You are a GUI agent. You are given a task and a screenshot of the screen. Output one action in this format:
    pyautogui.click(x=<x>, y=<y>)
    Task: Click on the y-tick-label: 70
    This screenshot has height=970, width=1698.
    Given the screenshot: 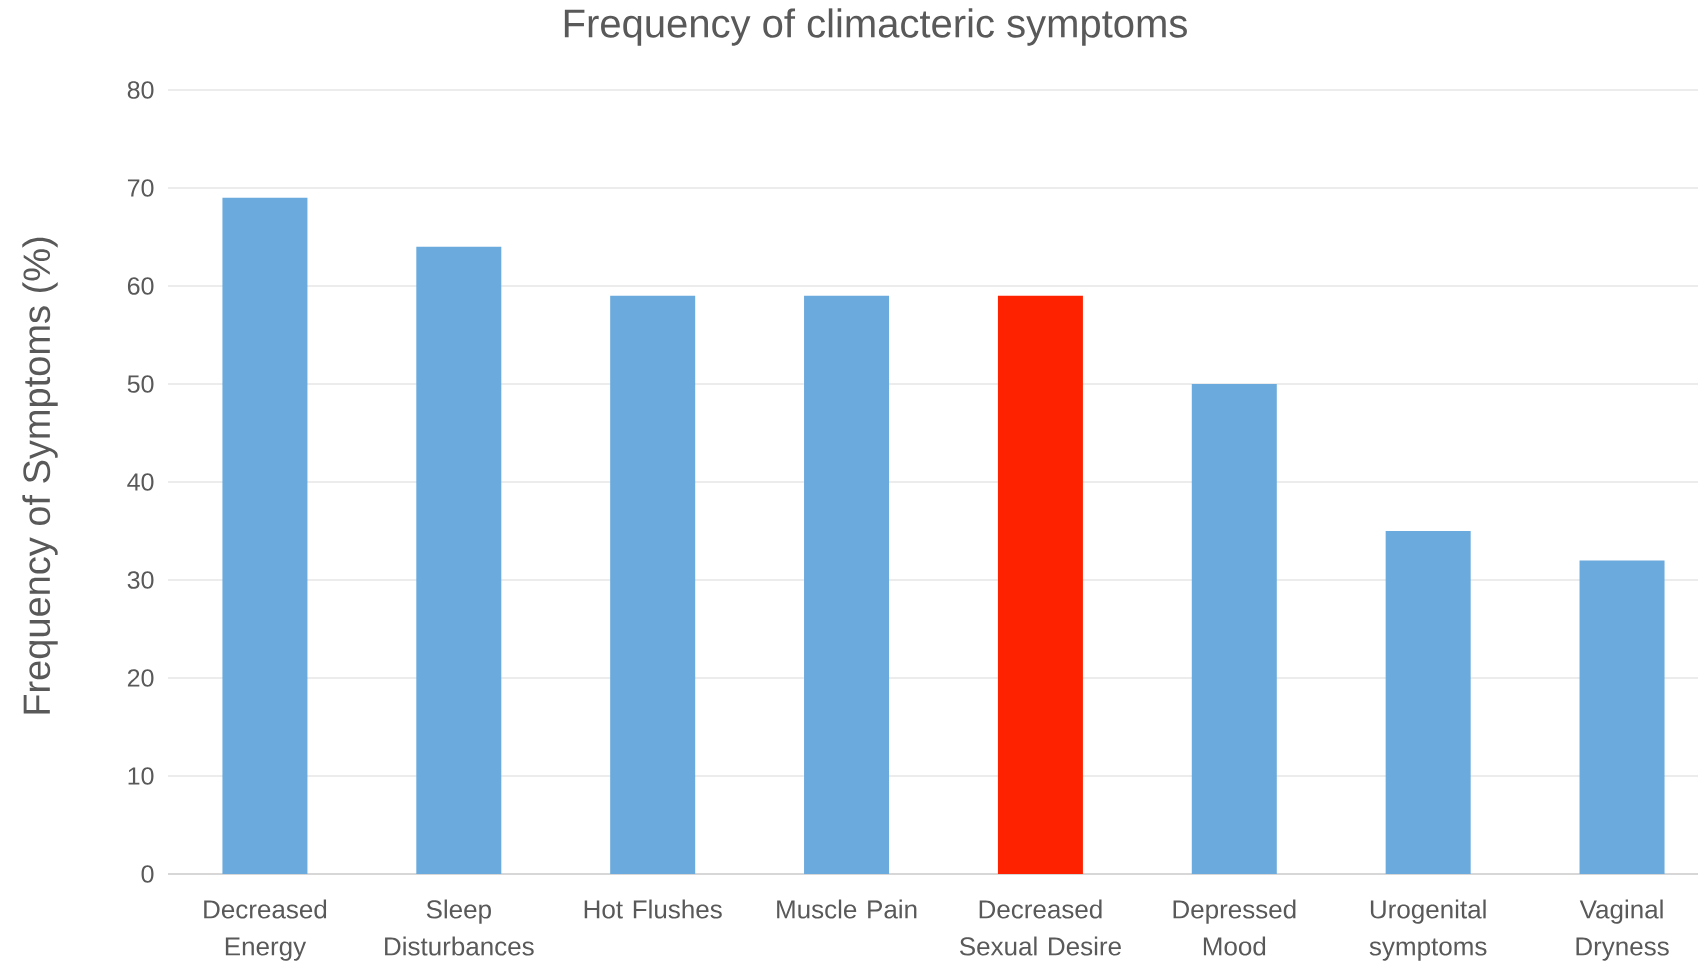 What is the action you would take?
    pyautogui.click(x=140, y=188)
    